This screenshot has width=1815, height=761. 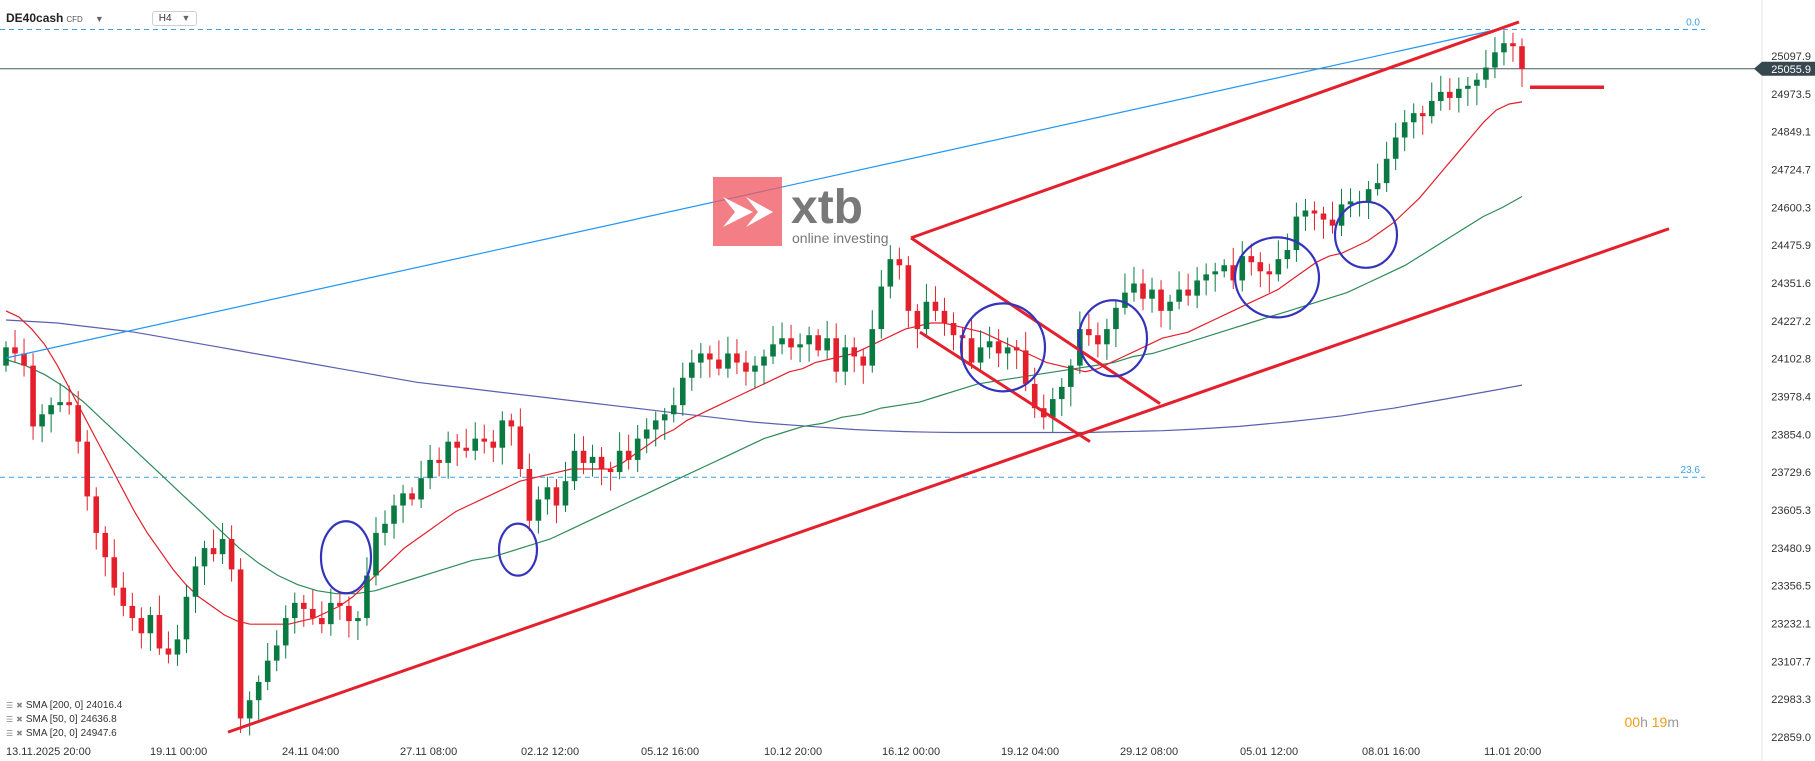 What do you see at coordinates (1632, 722) in the screenshot?
I see `countdown-hours: 00` at bounding box center [1632, 722].